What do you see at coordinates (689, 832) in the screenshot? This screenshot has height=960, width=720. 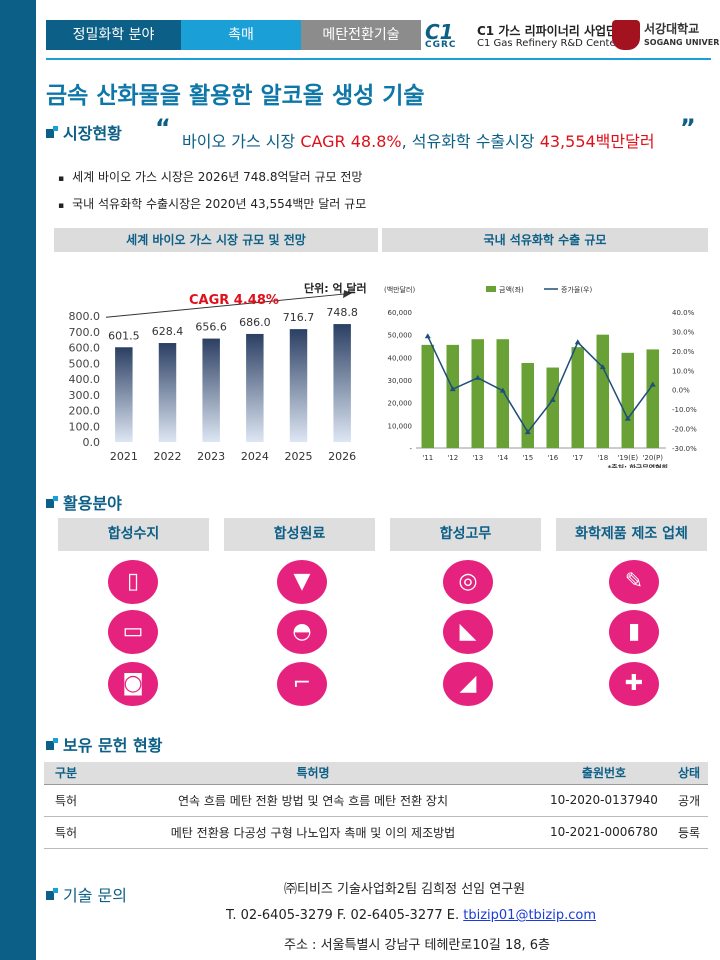 I see `table-cell: 등록` at bounding box center [689, 832].